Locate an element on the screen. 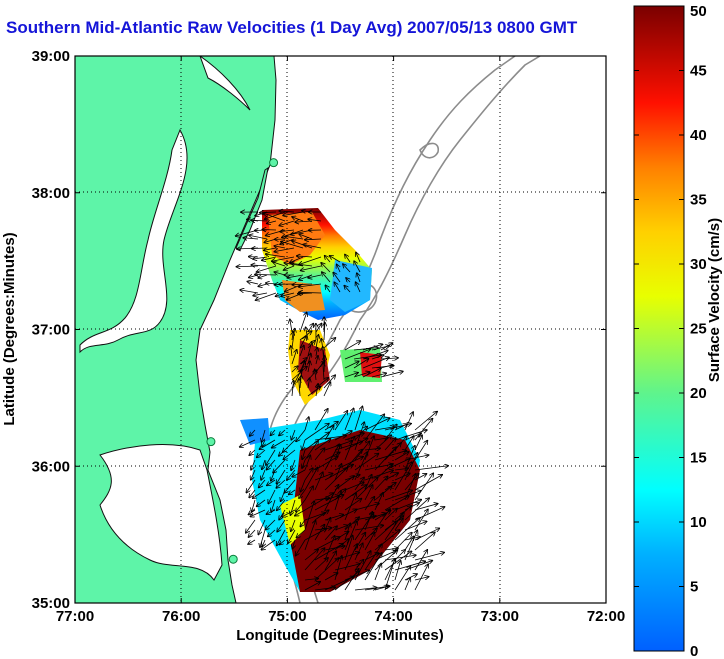 The image size is (724, 659). colorbar-tick-label: 20 is located at coordinates (698, 393).